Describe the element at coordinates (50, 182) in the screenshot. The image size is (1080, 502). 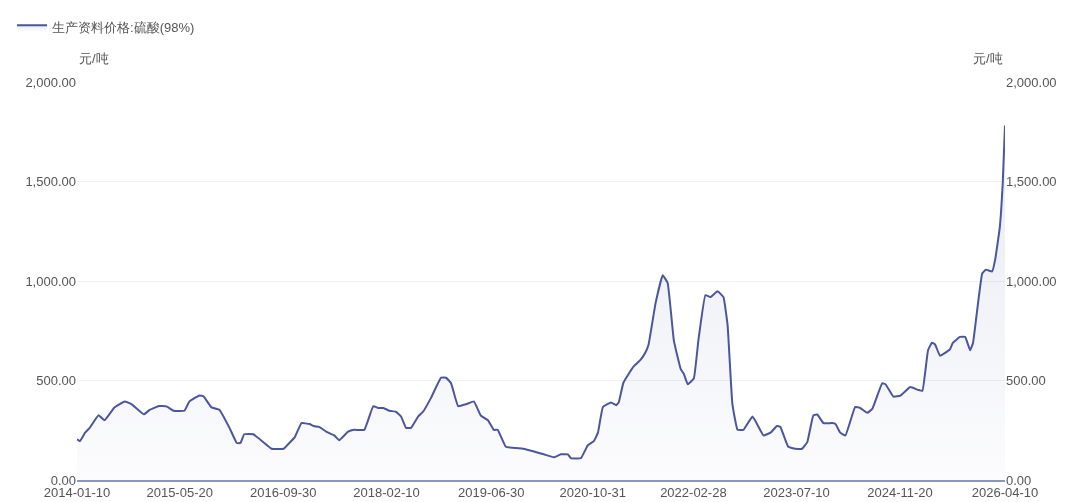
I see `y-tick-label: 1,500.00` at that location.